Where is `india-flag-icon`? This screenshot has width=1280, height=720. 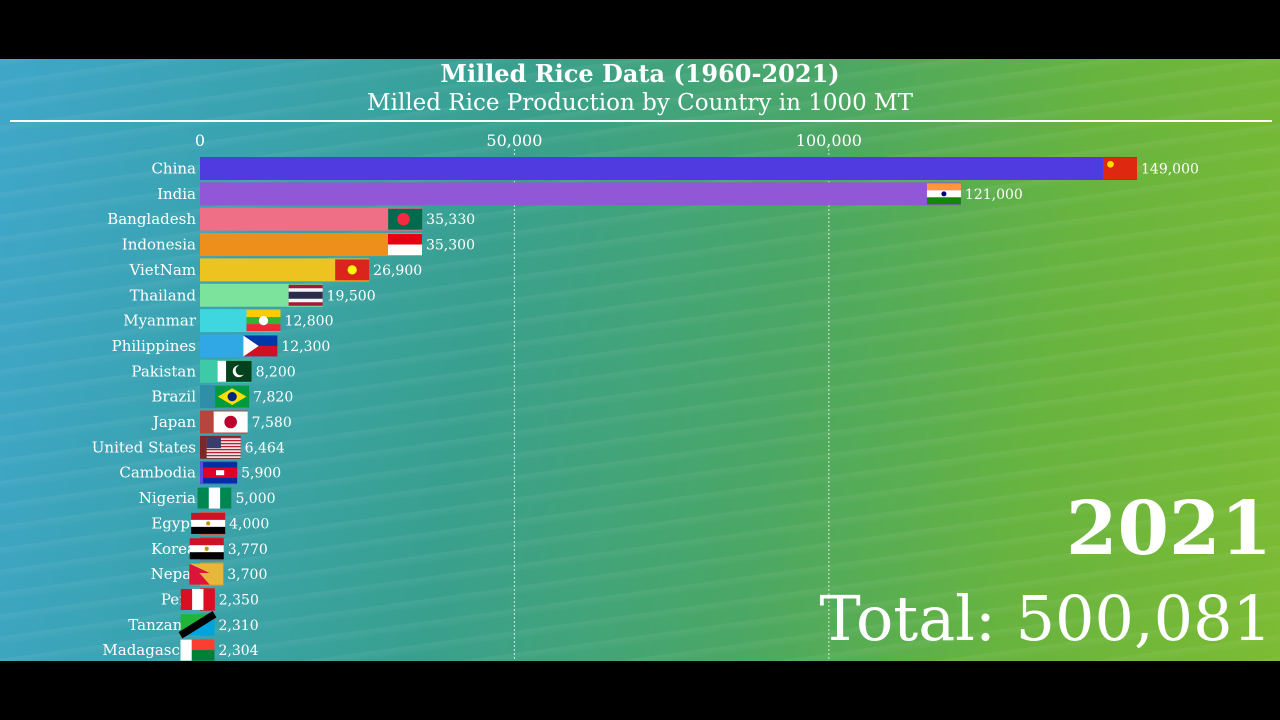
india-flag-icon is located at coordinates (943, 194).